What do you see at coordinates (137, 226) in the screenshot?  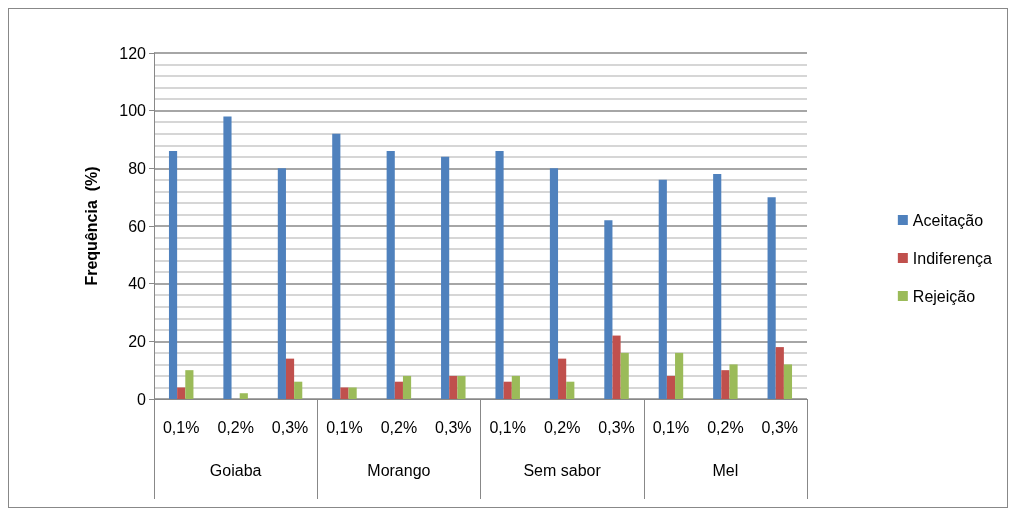 I see `y-tick-label: 60` at bounding box center [137, 226].